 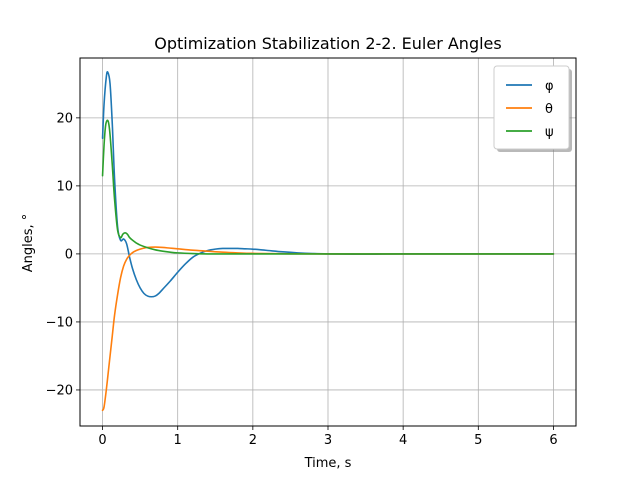 What do you see at coordinates (253, 440) in the screenshot?
I see `x-tick-label: 2` at bounding box center [253, 440].